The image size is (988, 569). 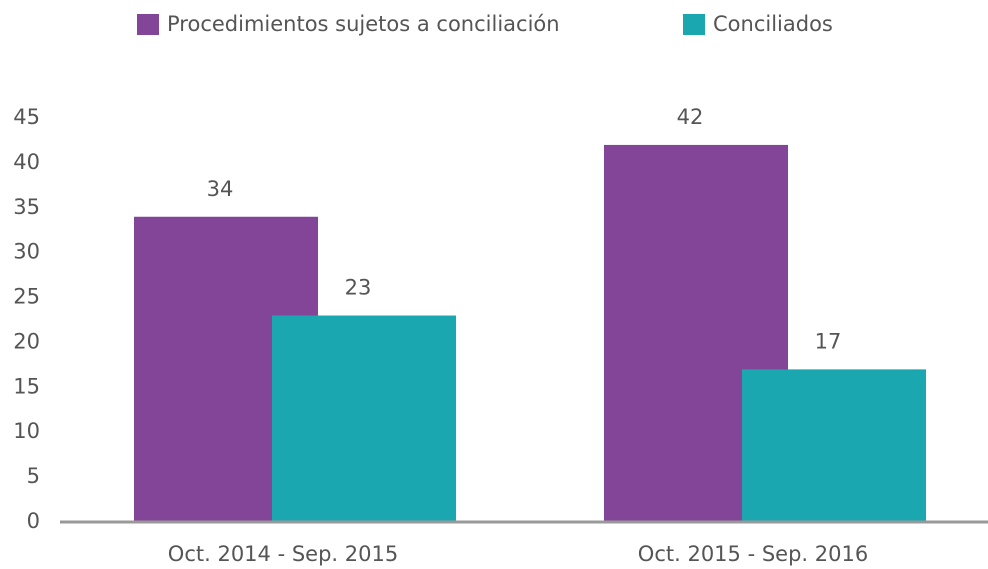 I want to click on legend-label: Procedimientos sujetos a conciliación, so click(x=363, y=24).